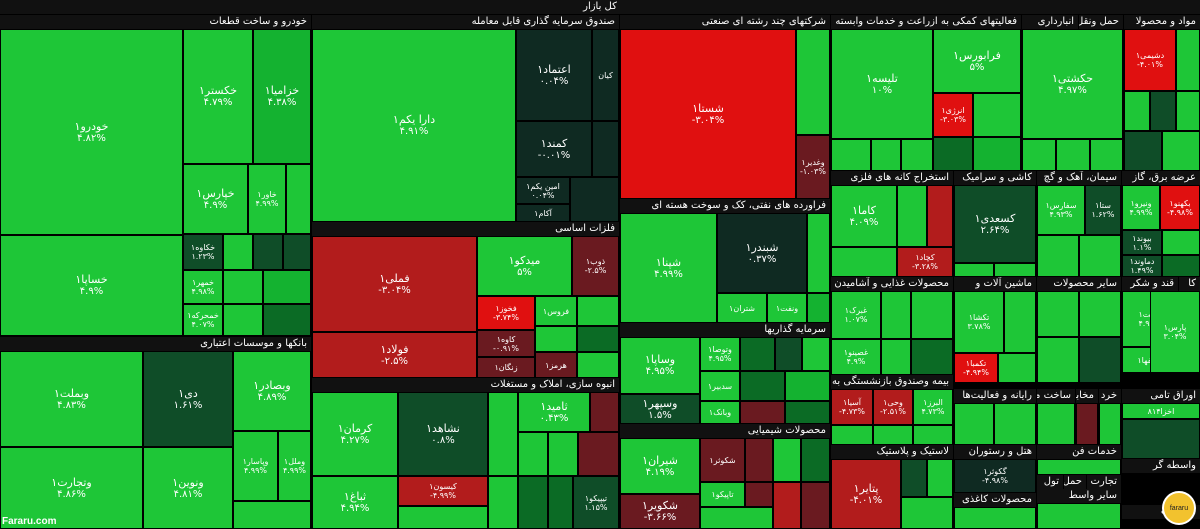  I want to click on stock-tile: تکمبا۱ -۴.۹۴%, so click(976, 368).